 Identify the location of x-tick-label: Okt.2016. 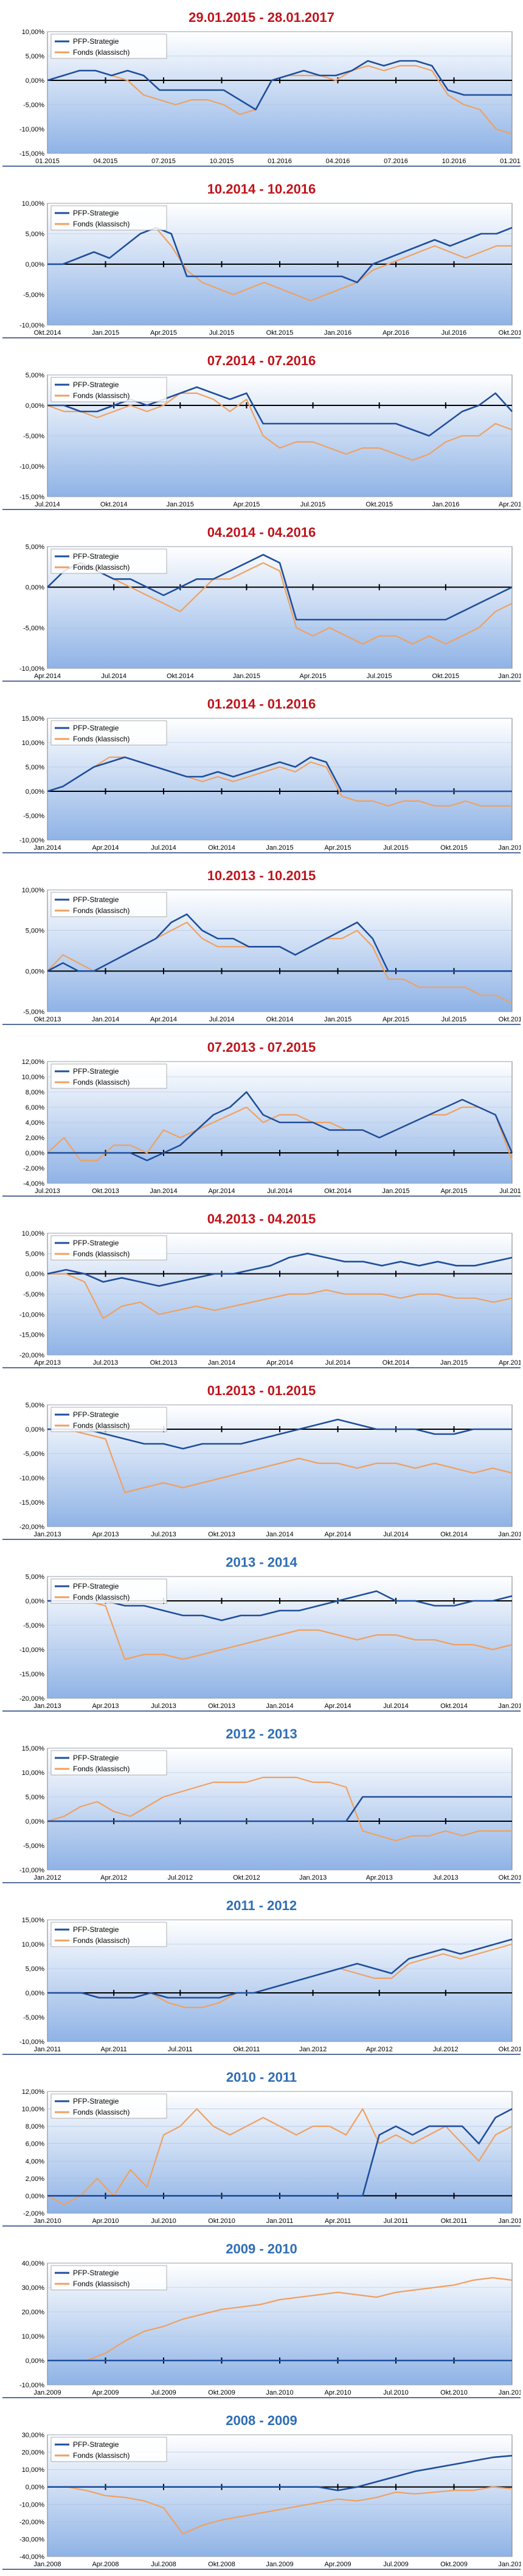
(510, 333).